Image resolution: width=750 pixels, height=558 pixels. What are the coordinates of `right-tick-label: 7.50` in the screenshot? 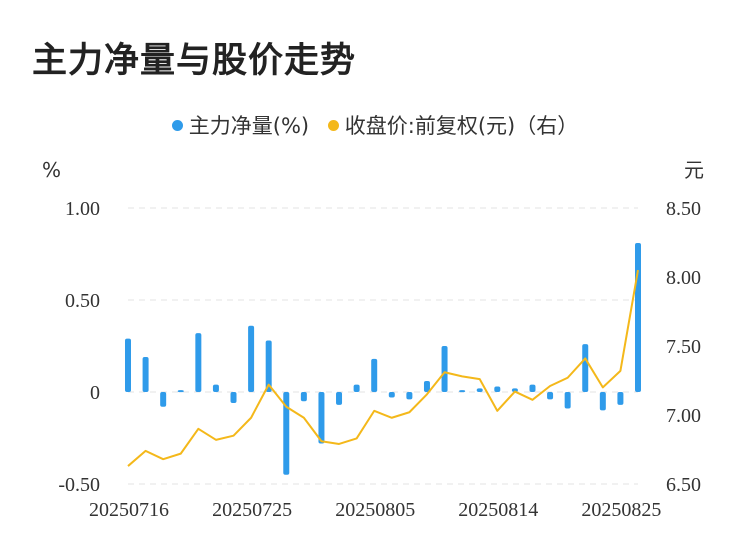 It's located at (683, 347).